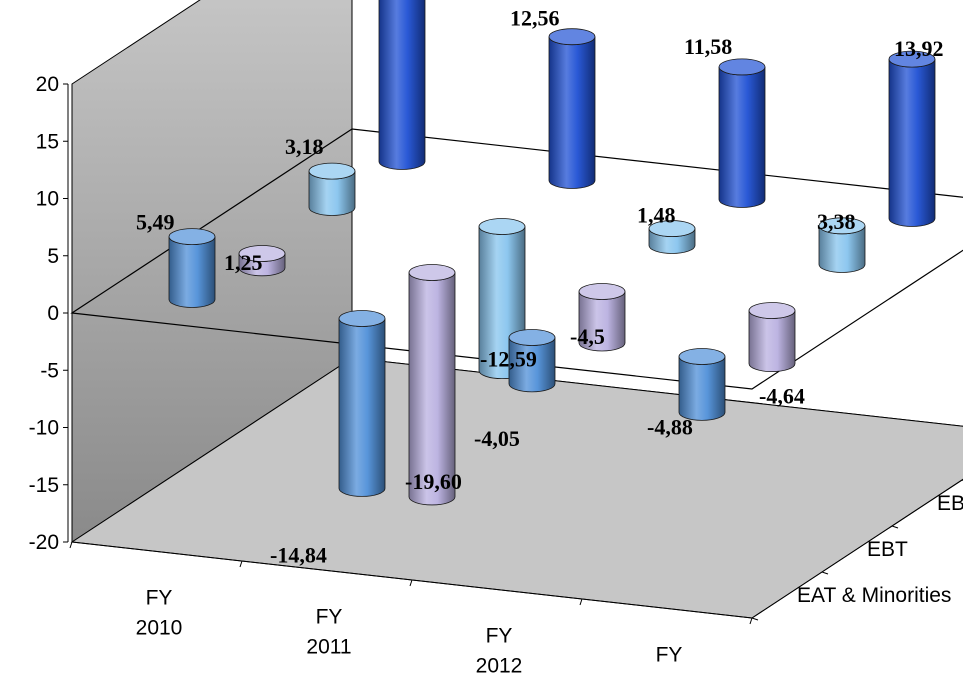 The image size is (963, 675). I want to click on category-label: FY2013, so click(669, 659).